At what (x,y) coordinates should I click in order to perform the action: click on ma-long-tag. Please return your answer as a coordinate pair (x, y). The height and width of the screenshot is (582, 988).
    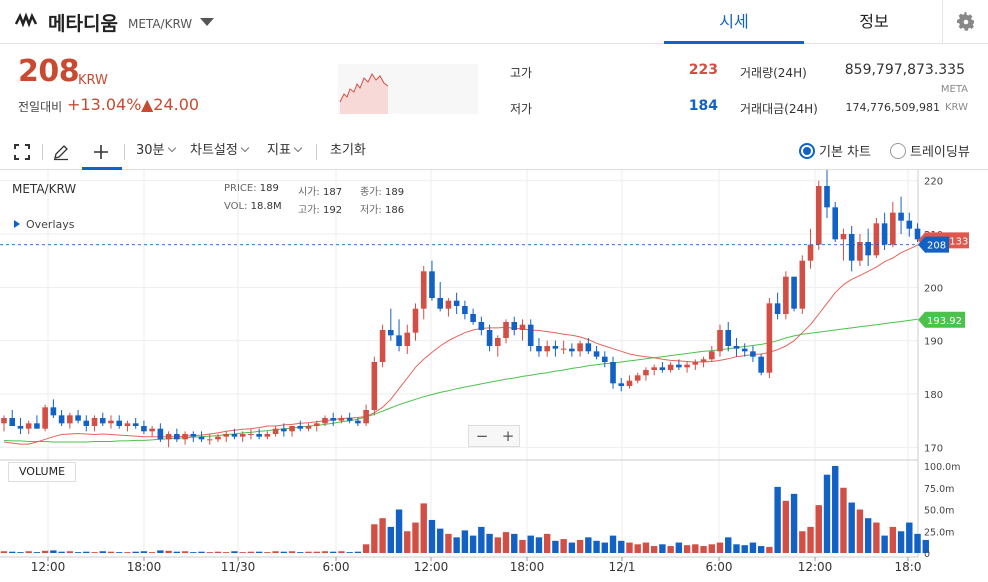
    Looking at the image, I should click on (941, 319).